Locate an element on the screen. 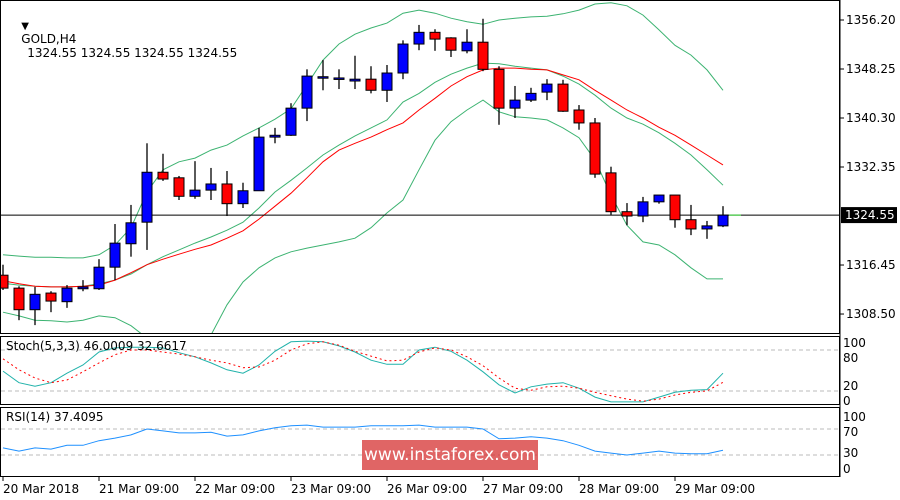  stoch-main-line is located at coordinates (363, 371).